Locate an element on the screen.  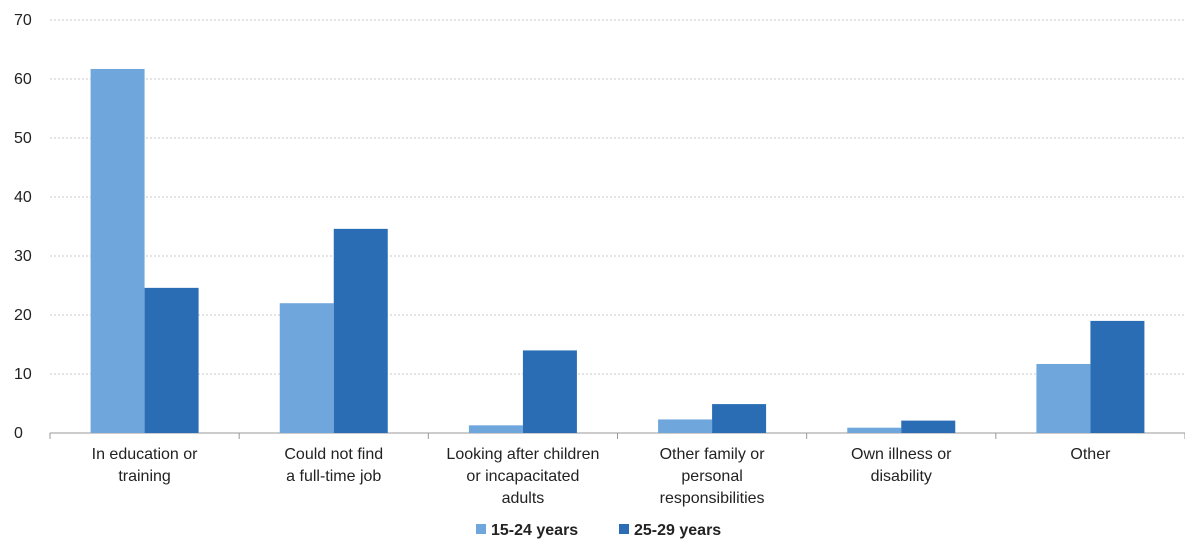
bar-25-29-years-own-illness-or-disability is located at coordinates (928, 426).